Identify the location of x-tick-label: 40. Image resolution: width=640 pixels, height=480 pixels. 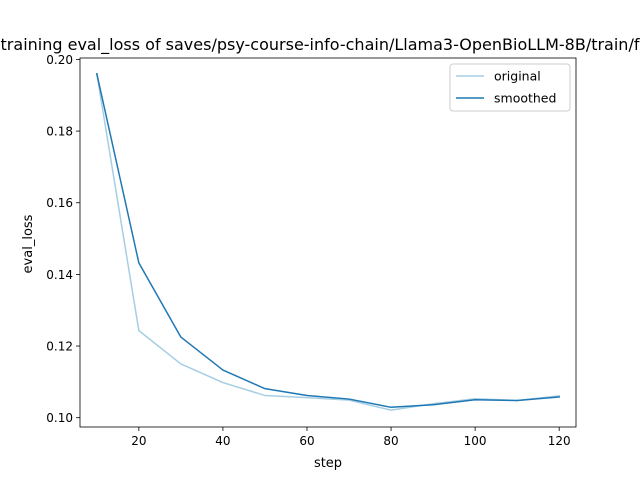
(222, 441).